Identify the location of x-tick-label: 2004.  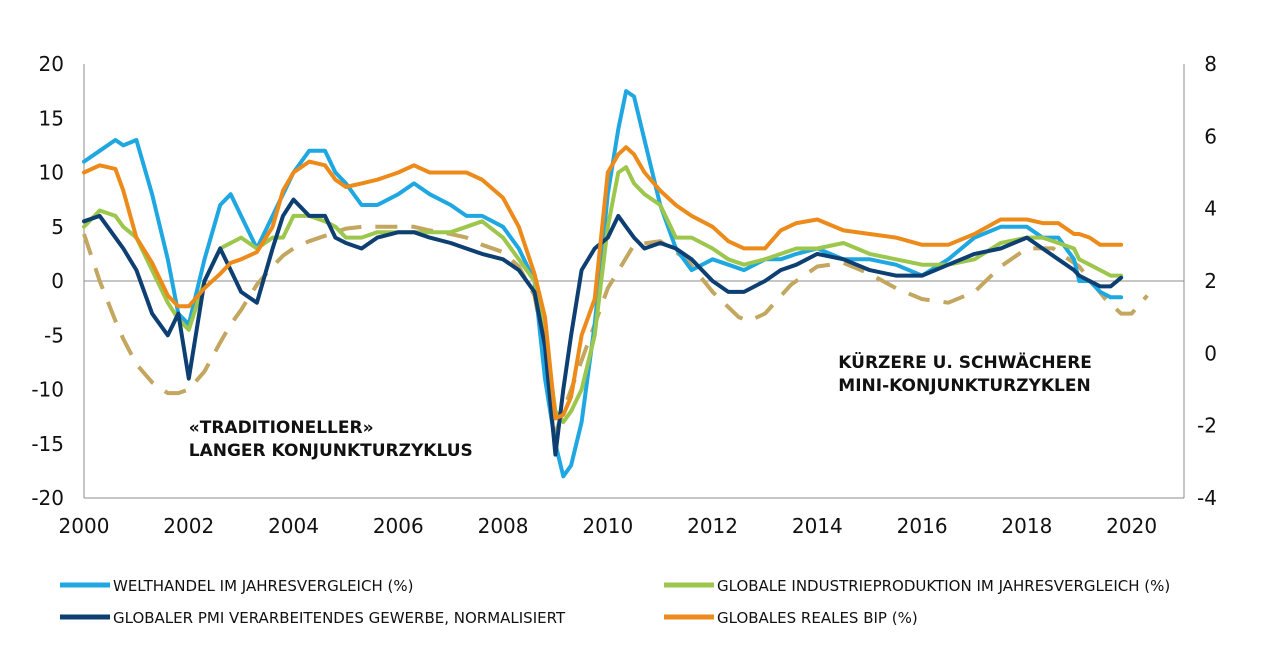
(293, 526).